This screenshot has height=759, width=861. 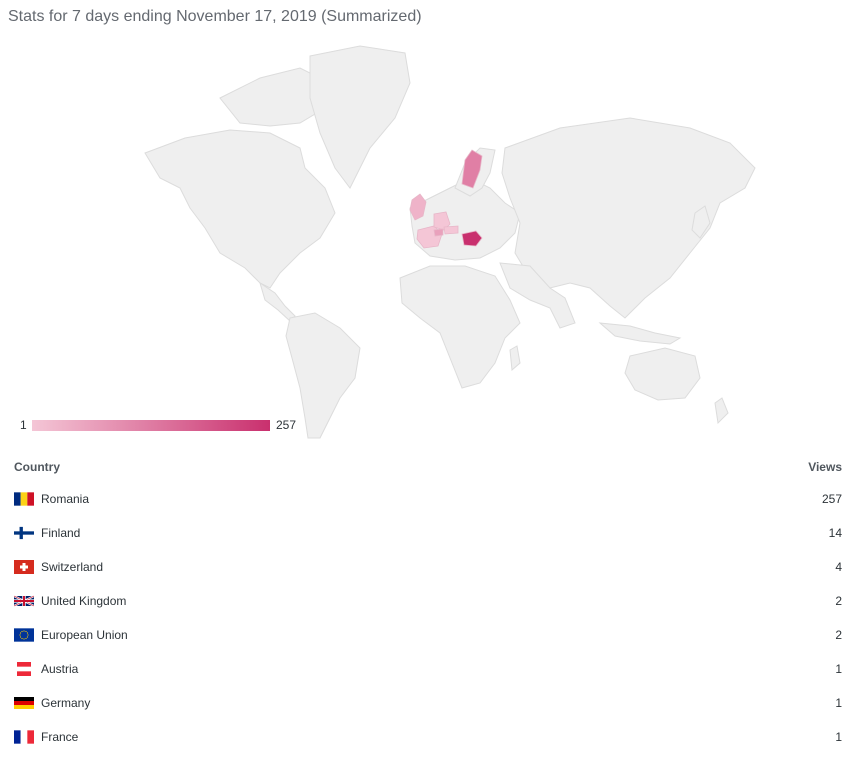 I want to click on region-central-america, so click(x=277, y=301).